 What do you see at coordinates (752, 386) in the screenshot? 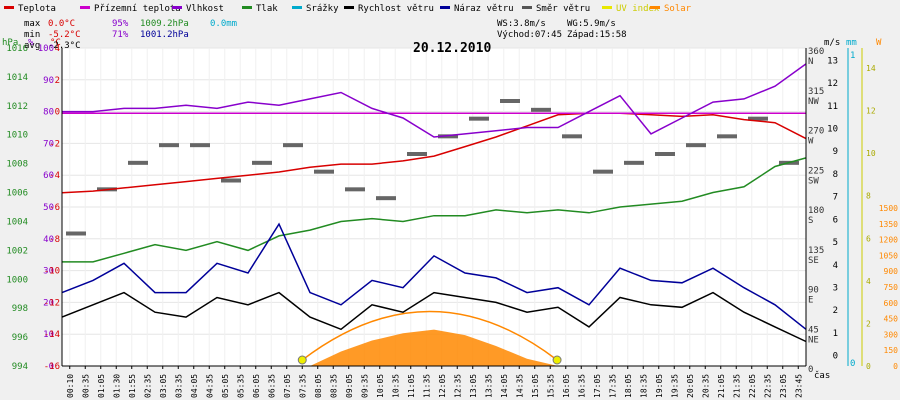
I see `x-tick-label: 22:05` at bounding box center [752, 386].